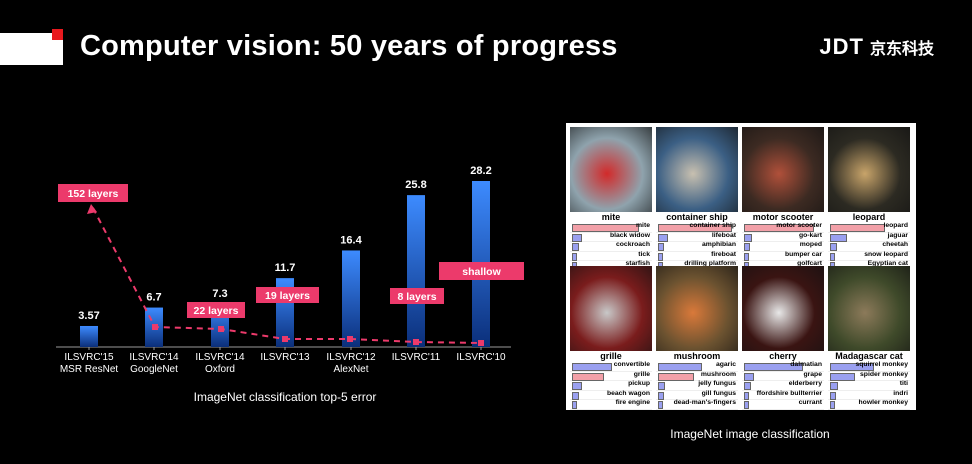 Image resolution: width=972 pixels, height=464 pixels. Describe the element at coordinates (805, 384) in the screenshot. I see `prediction-label: elderberry` at that location.